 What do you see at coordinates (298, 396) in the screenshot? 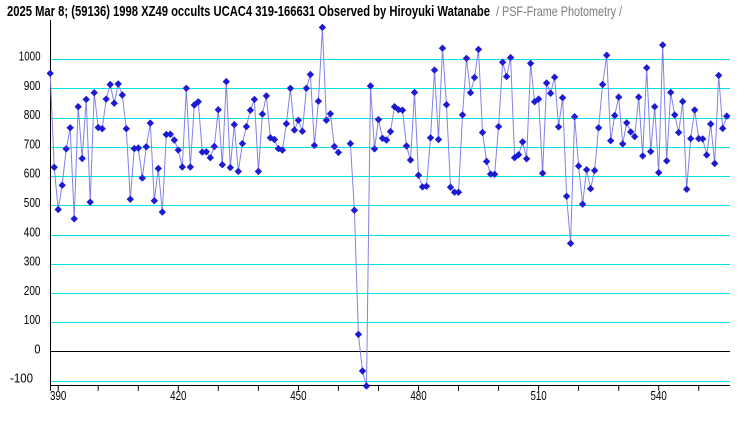
I see `svg-text: 450` at bounding box center [298, 396].